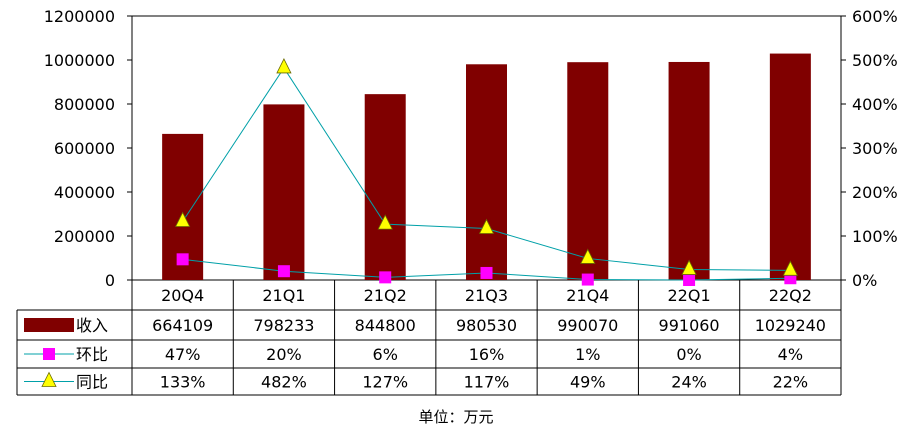  Describe the element at coordinates (790, 325) in the screenshot. I see `data-label: 1029240` at that location.